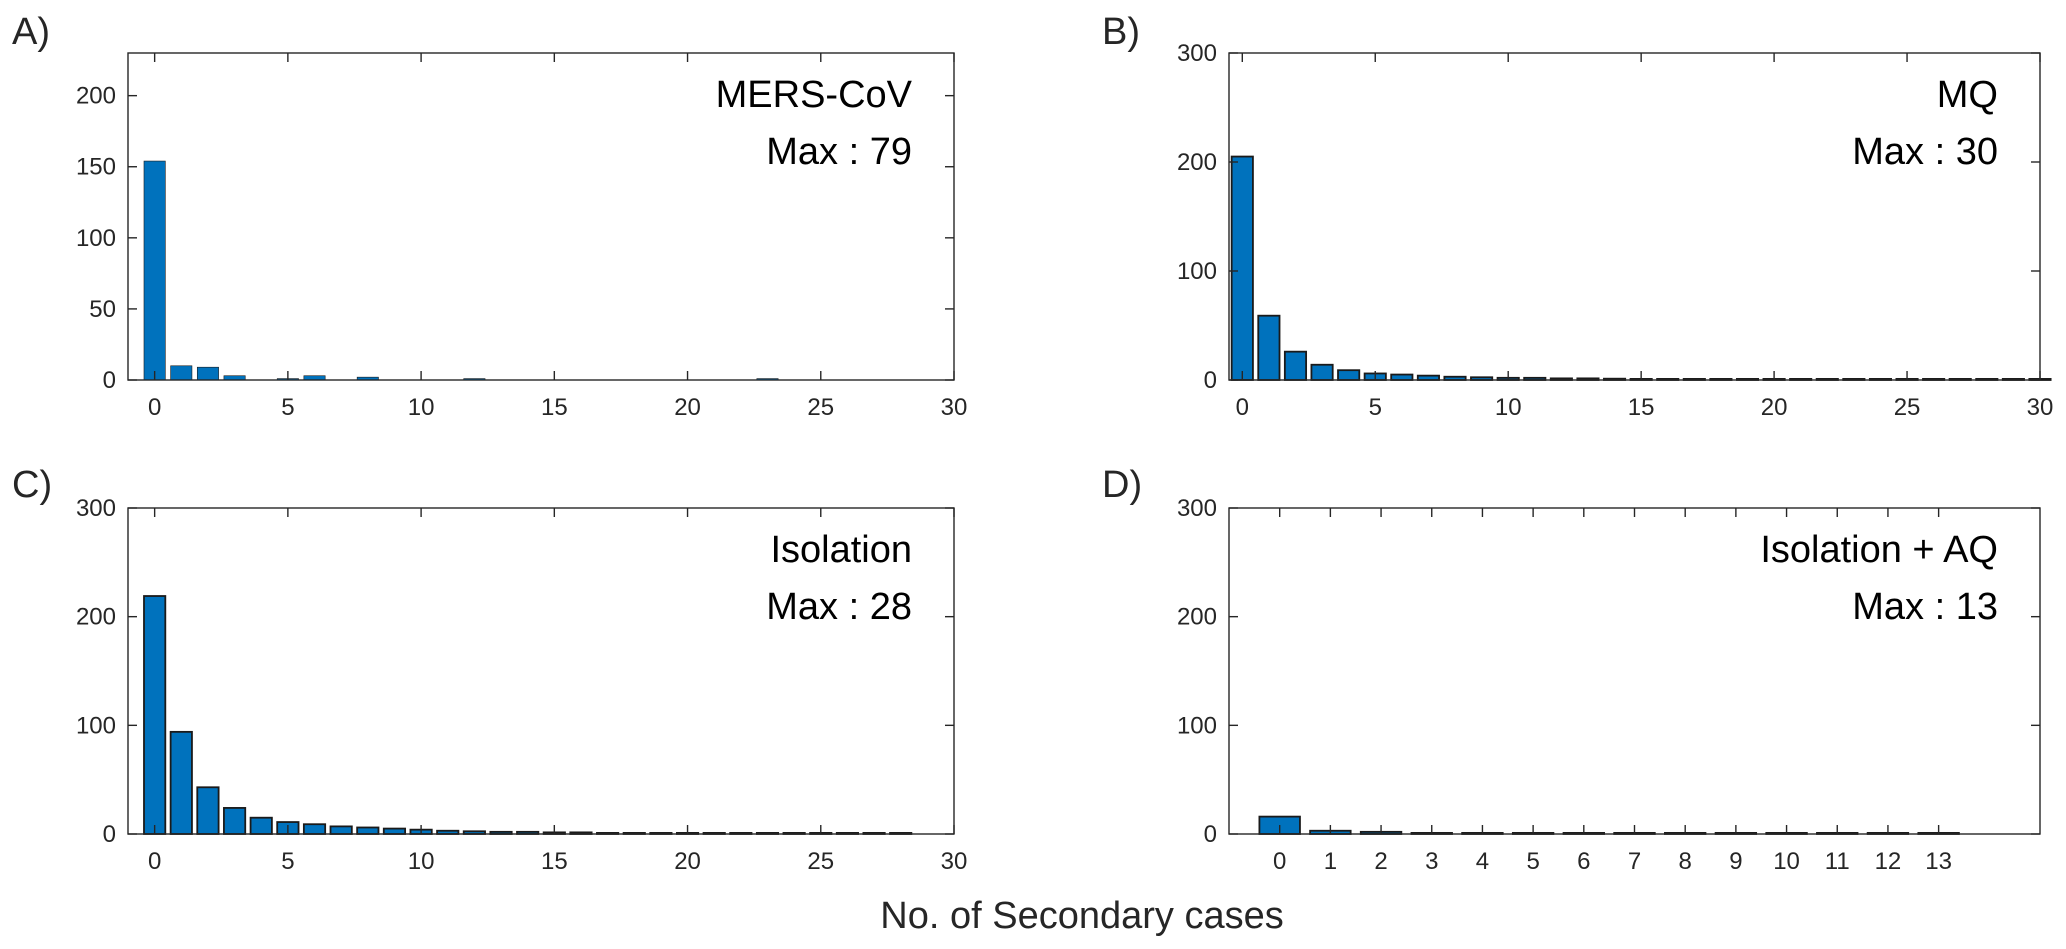 The image size is (2066, 949). Describe the element at coordinates (954, 407) in the screenshot. I see `panel-a-xtick-label: 30` at that location.